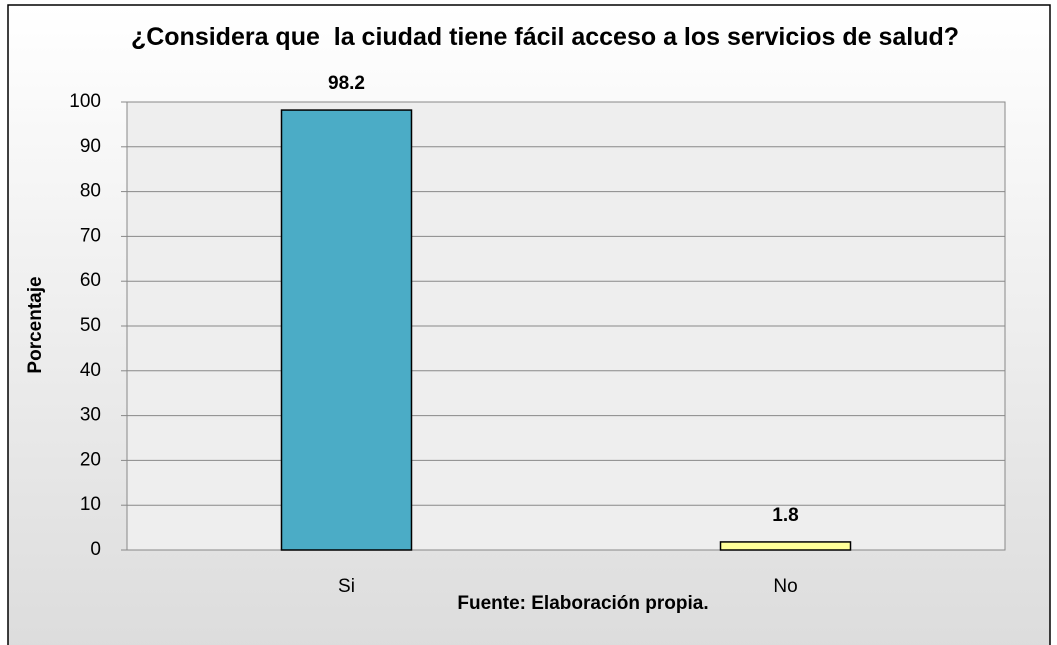  What do you see at coordinates (346, 83) in the screenshot?
I see `data-label: 98.2` at bounding box center [346, 83].